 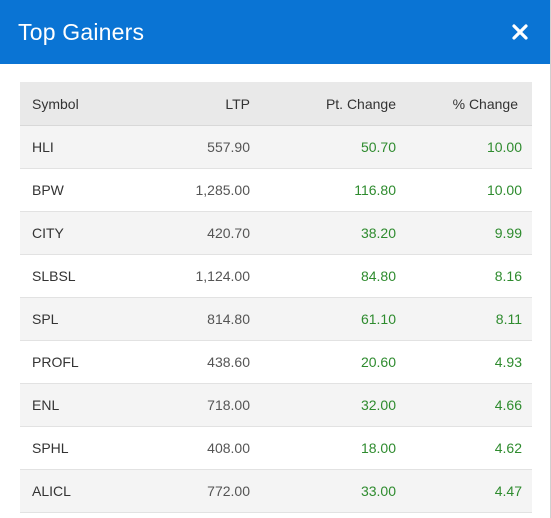 I want to click on symbol-cell: ENL, so click(x=86, y=405).